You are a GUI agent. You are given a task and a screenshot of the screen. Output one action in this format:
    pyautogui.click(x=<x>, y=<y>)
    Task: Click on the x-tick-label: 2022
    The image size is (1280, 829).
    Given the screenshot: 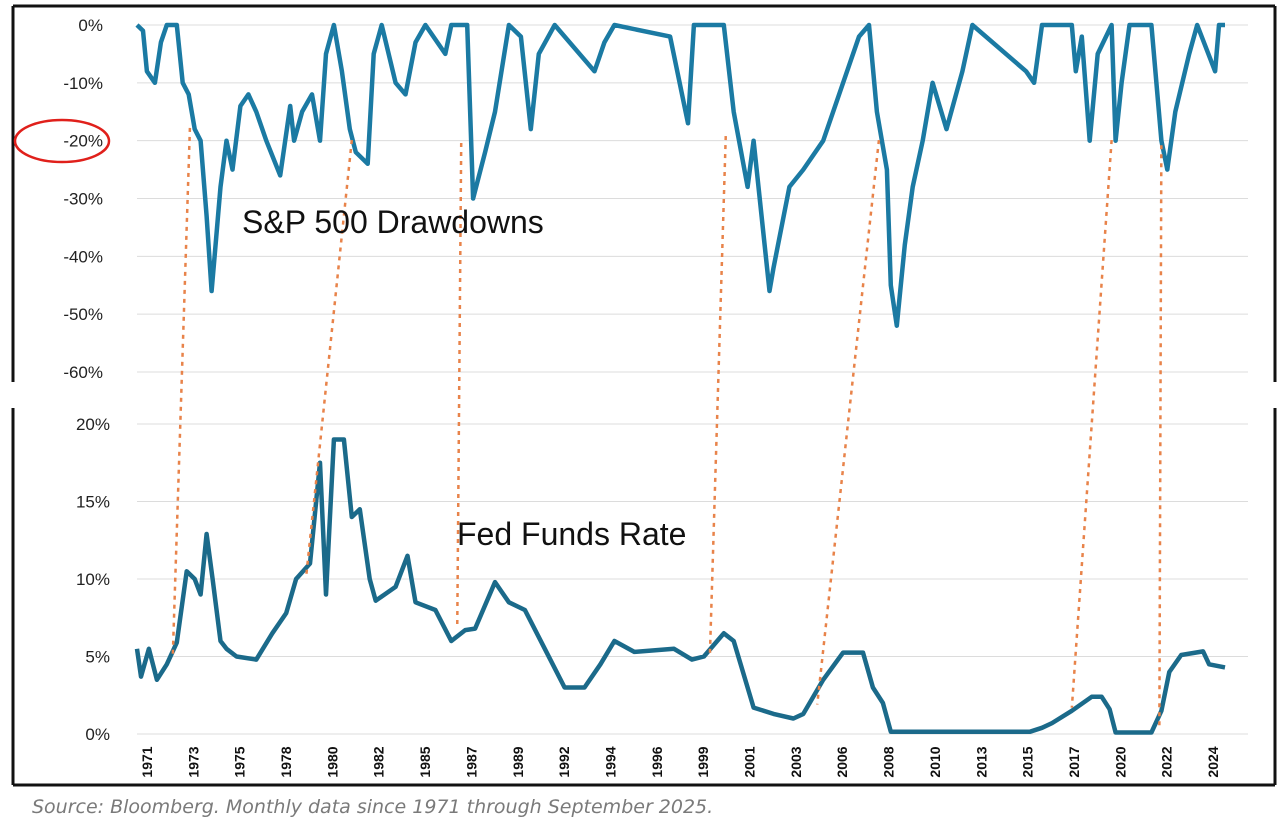 What is the action you would take?
    pyautogui.click(x=1167, y=761)
    